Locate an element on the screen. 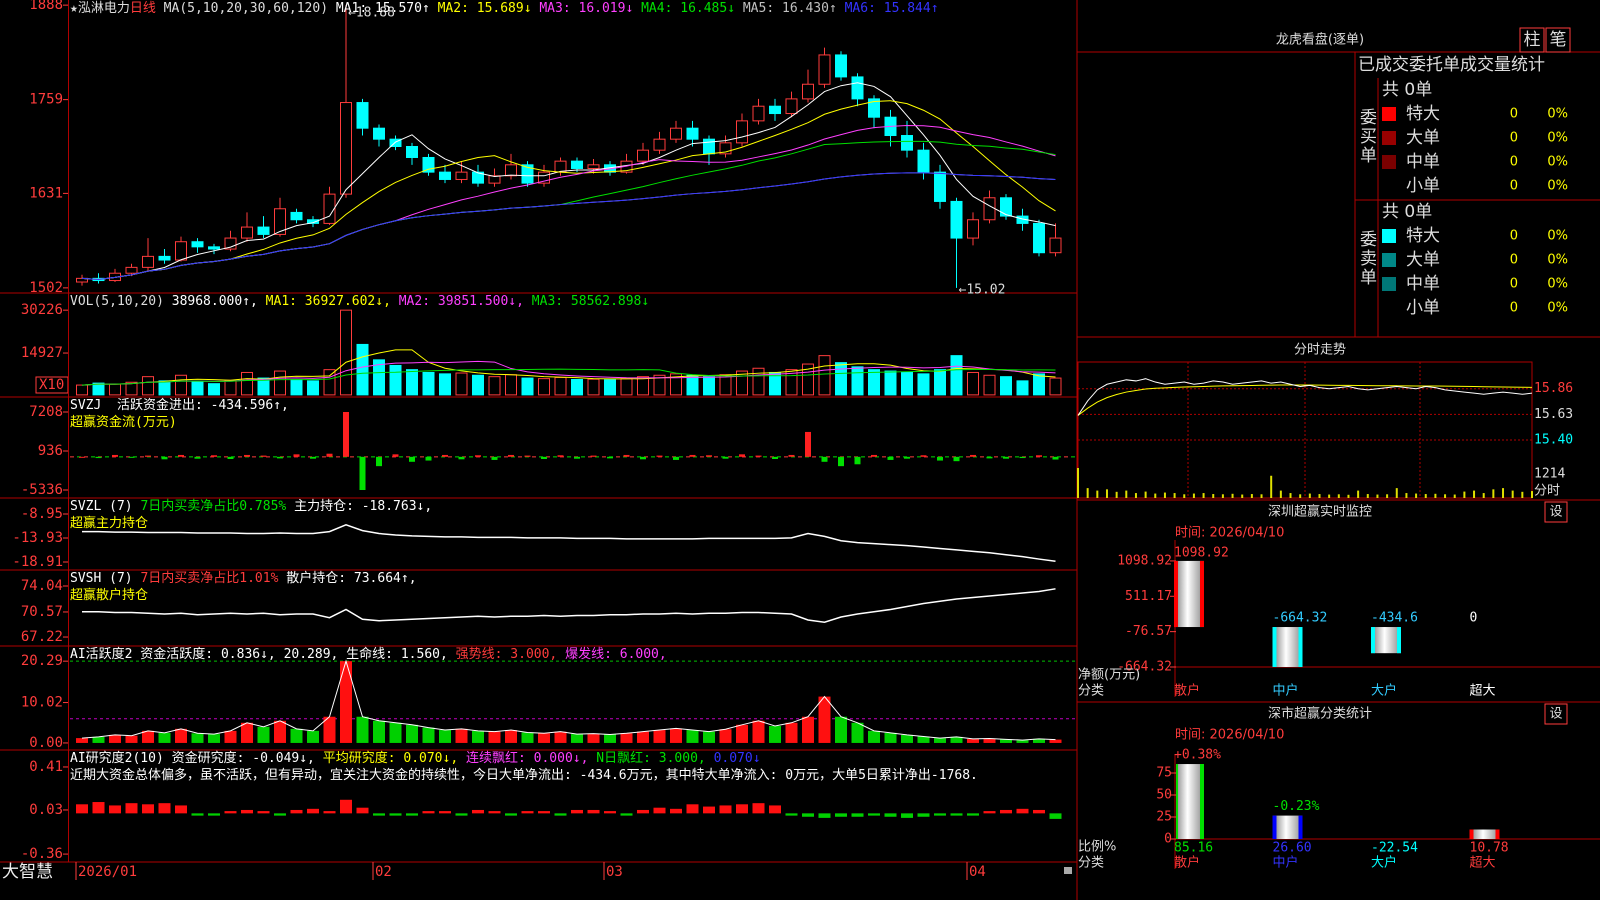 The image size is (1600, 900). button-label: 柱 is located at coordinates (1532, 40).